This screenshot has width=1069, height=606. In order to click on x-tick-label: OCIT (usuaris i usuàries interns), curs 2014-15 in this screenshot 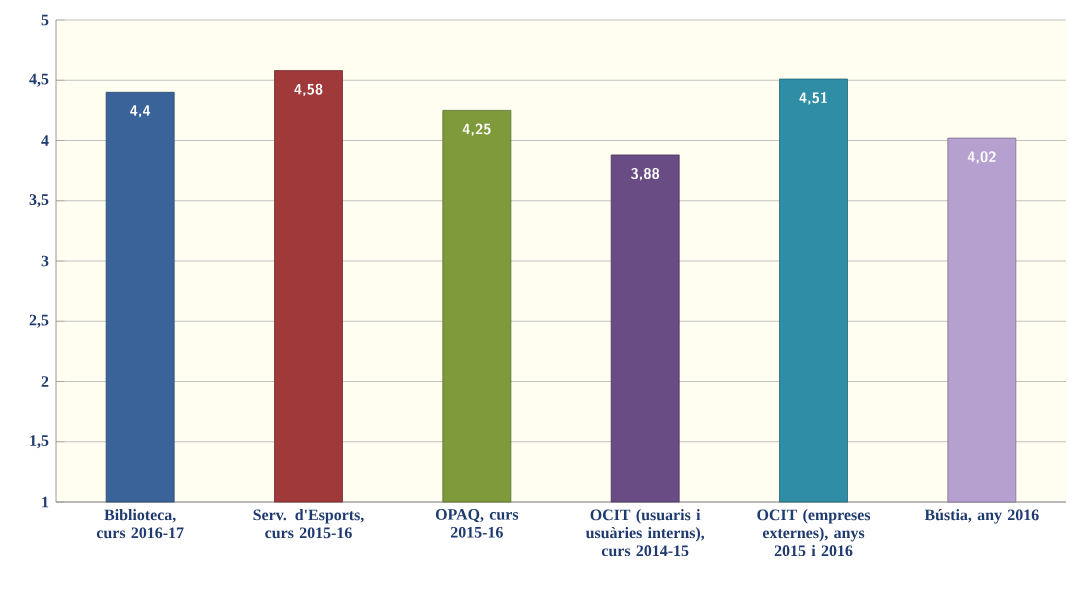, I will do `click(645, 533)`.